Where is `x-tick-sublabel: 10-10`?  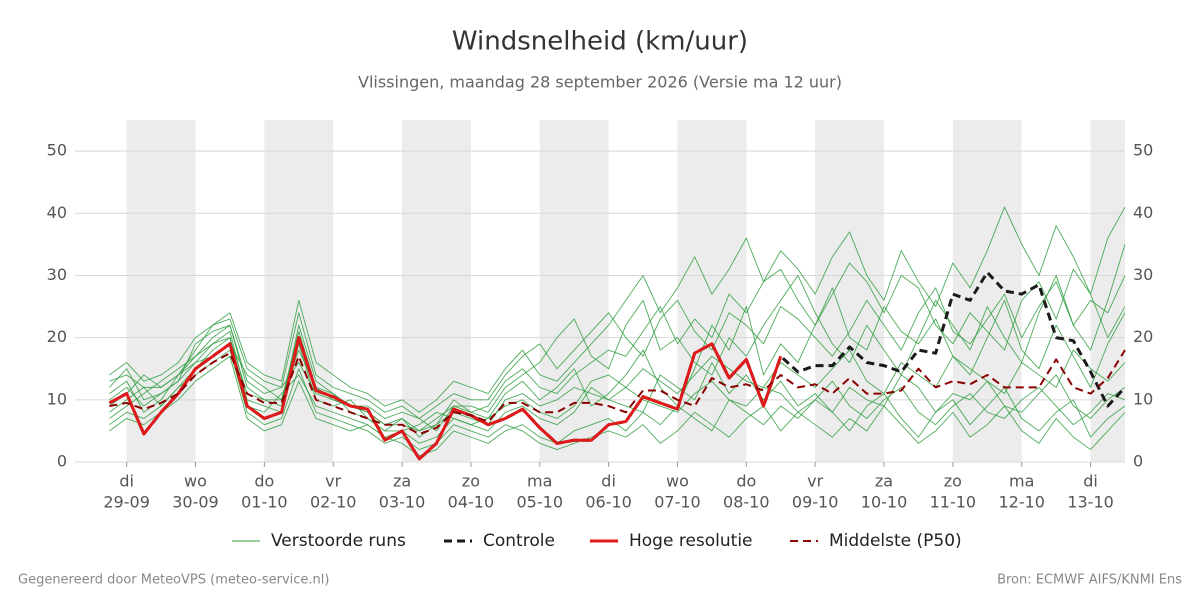
x-tick-sublabel: 10-10 is located at coordinates (884, 502).